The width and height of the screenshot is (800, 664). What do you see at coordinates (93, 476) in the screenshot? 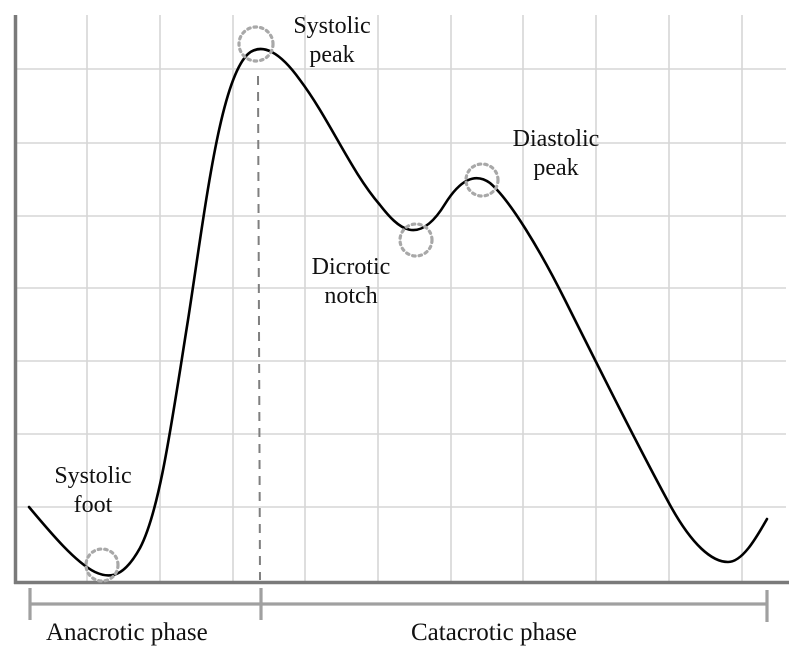
I see `systolic-foot-label-line1: Systolic` at bounding box center [93, 476].